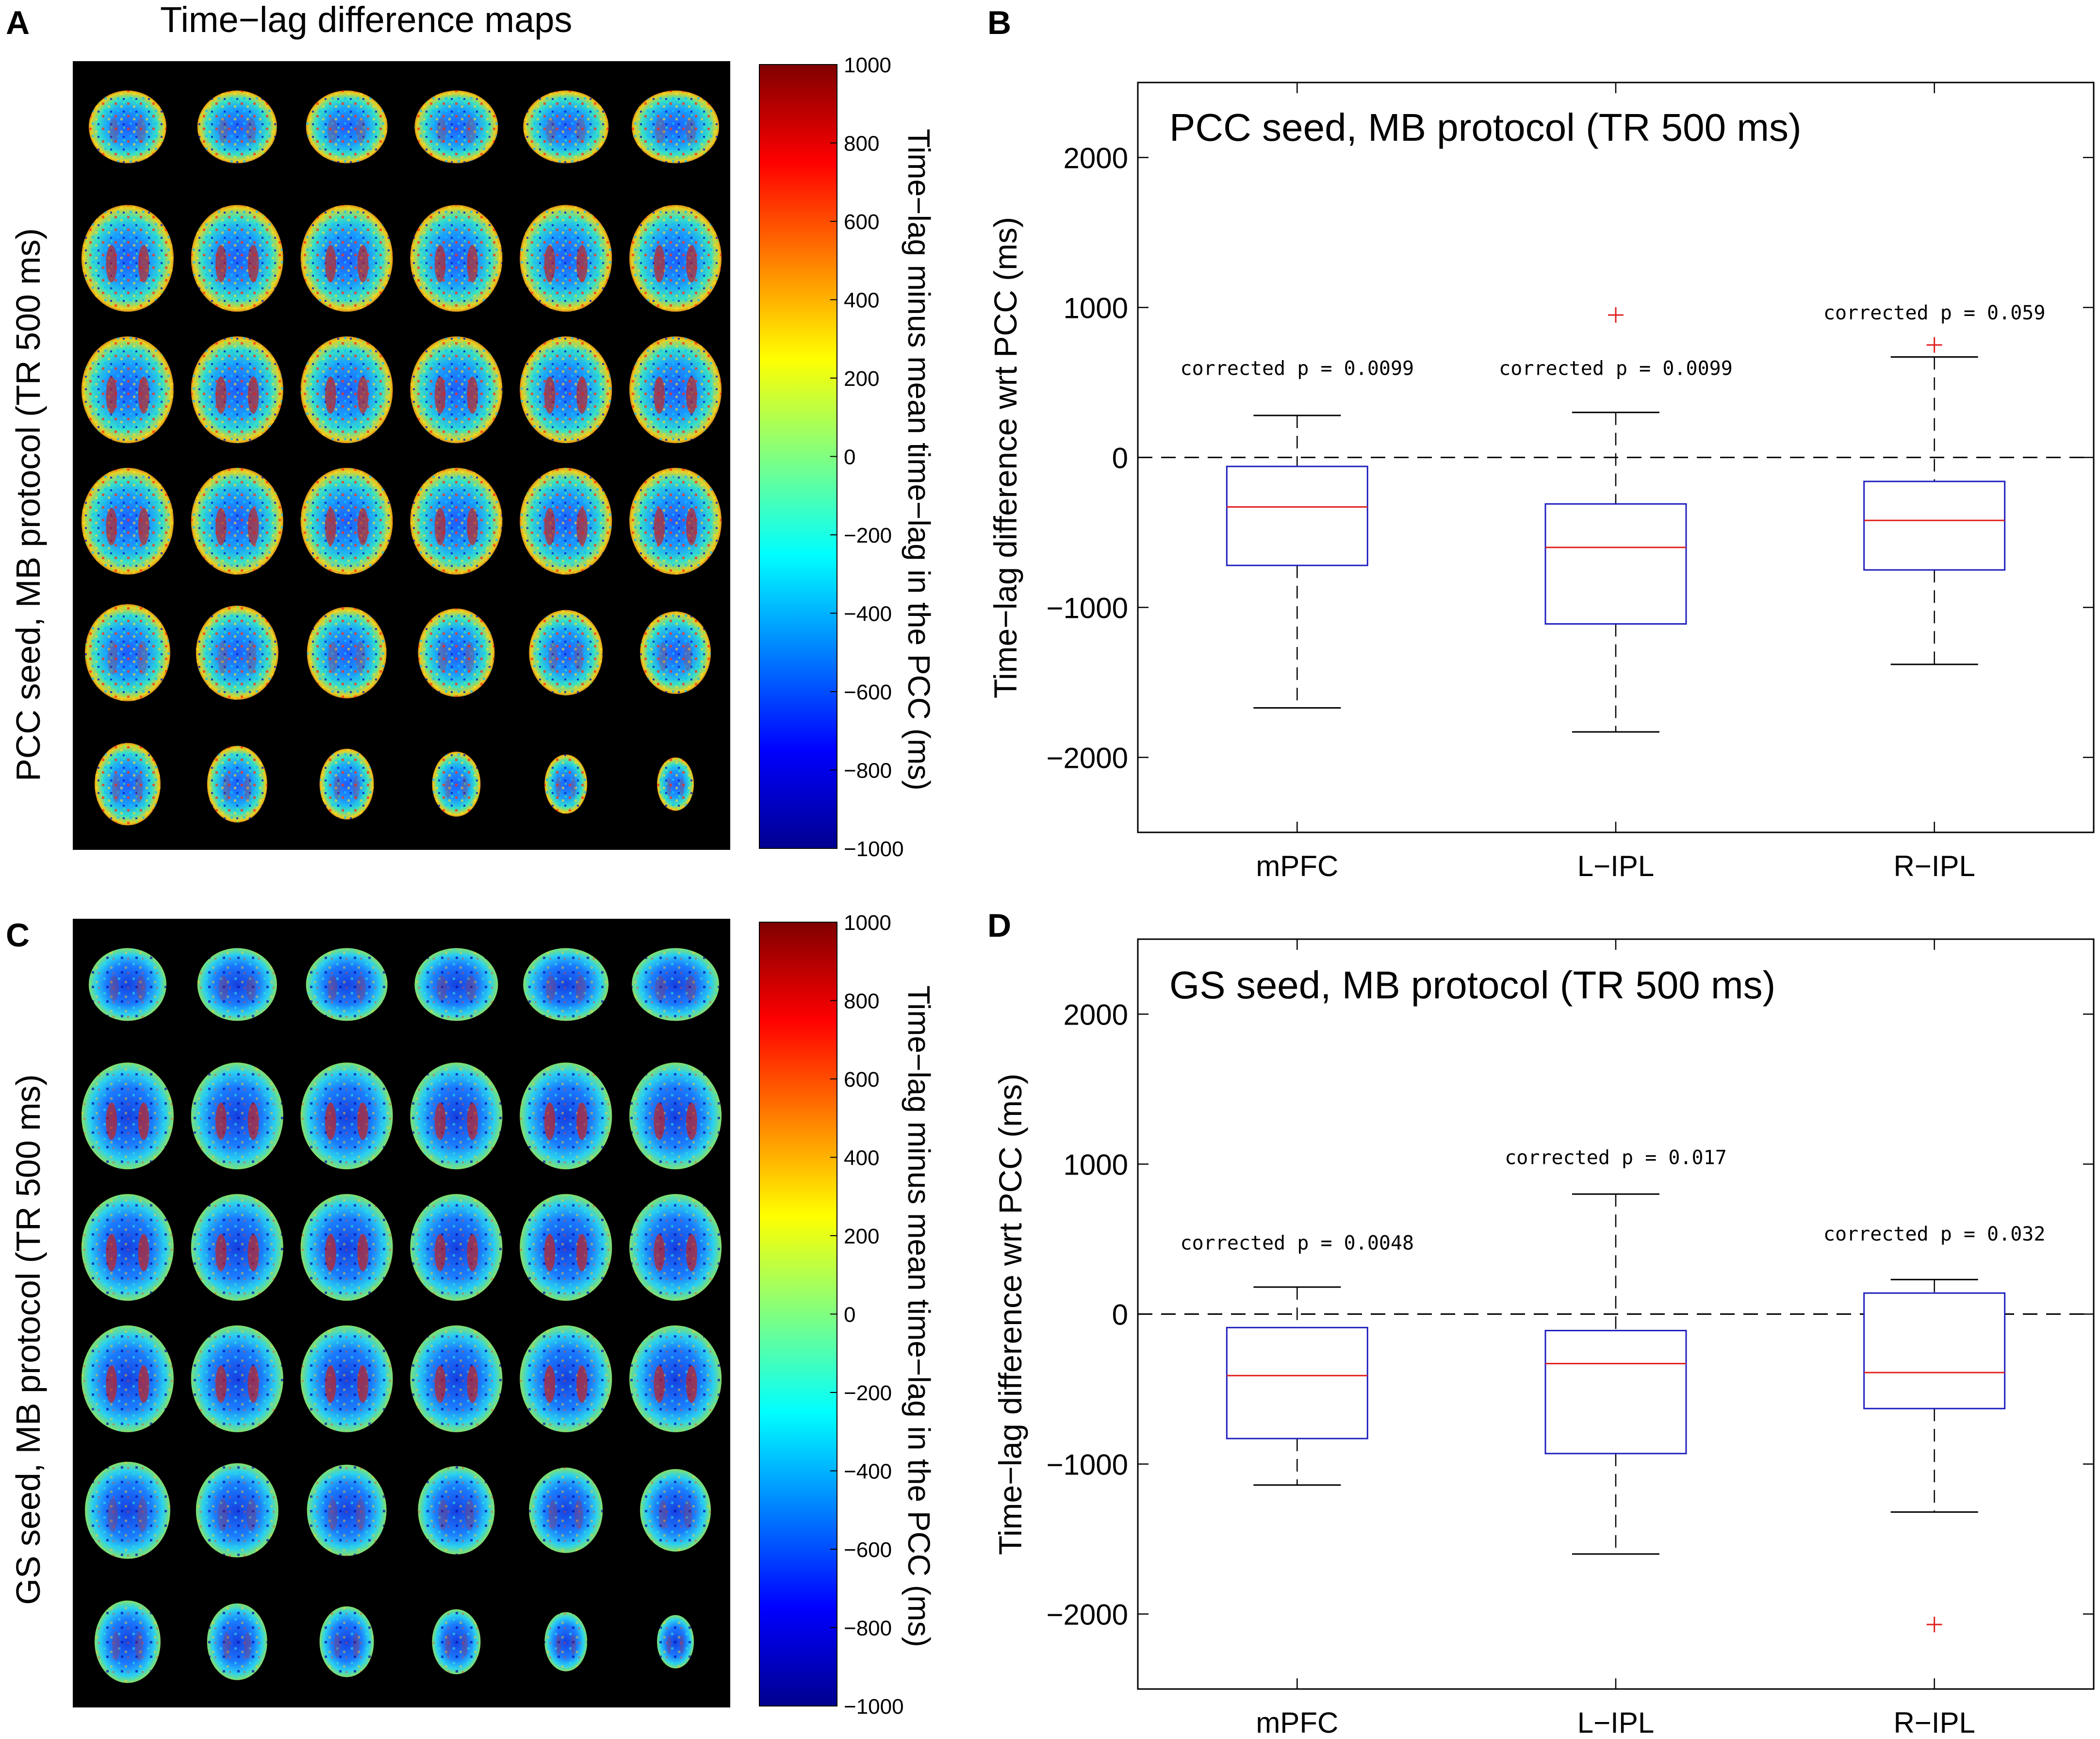 The width and height of the screenshot is (2100, 1739). I want to click on colorbar-tick-label: −200, so click(868, 1393).